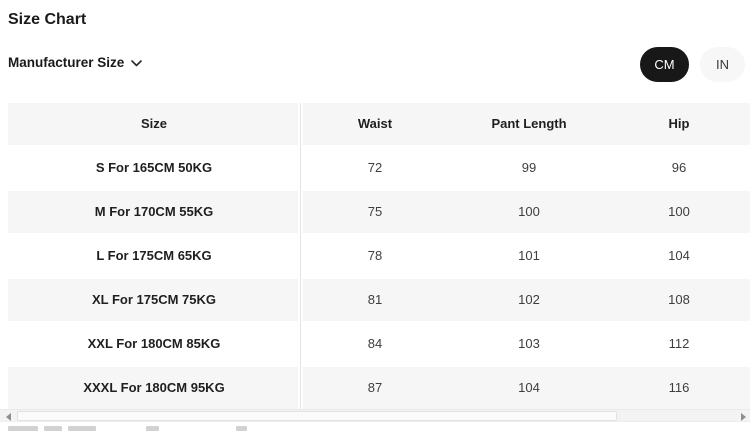  I want to click on hip-cell: 108, so click(679, 299).